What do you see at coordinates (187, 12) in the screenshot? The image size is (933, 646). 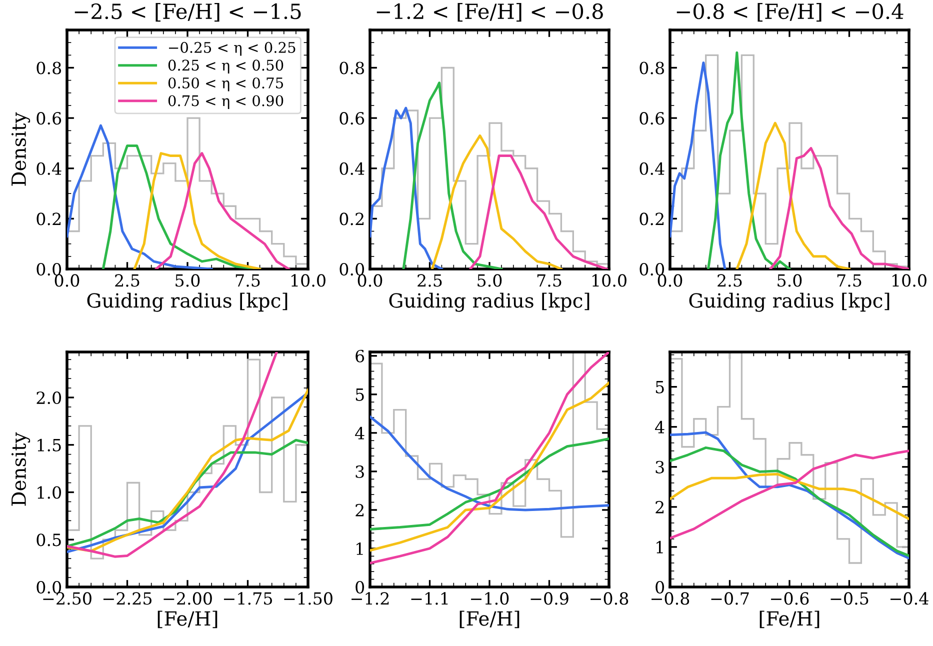 I see `chart-title: −2.5 < [Fe/H] < −1.5` at bounding box center [187, 12].